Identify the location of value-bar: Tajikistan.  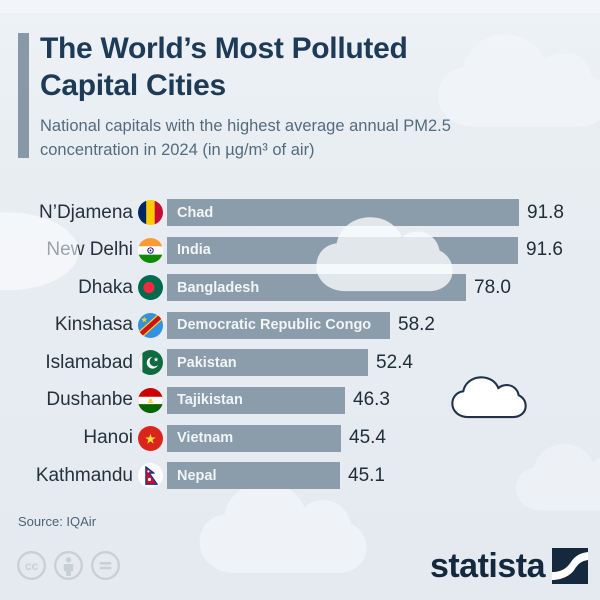
(256, 400).